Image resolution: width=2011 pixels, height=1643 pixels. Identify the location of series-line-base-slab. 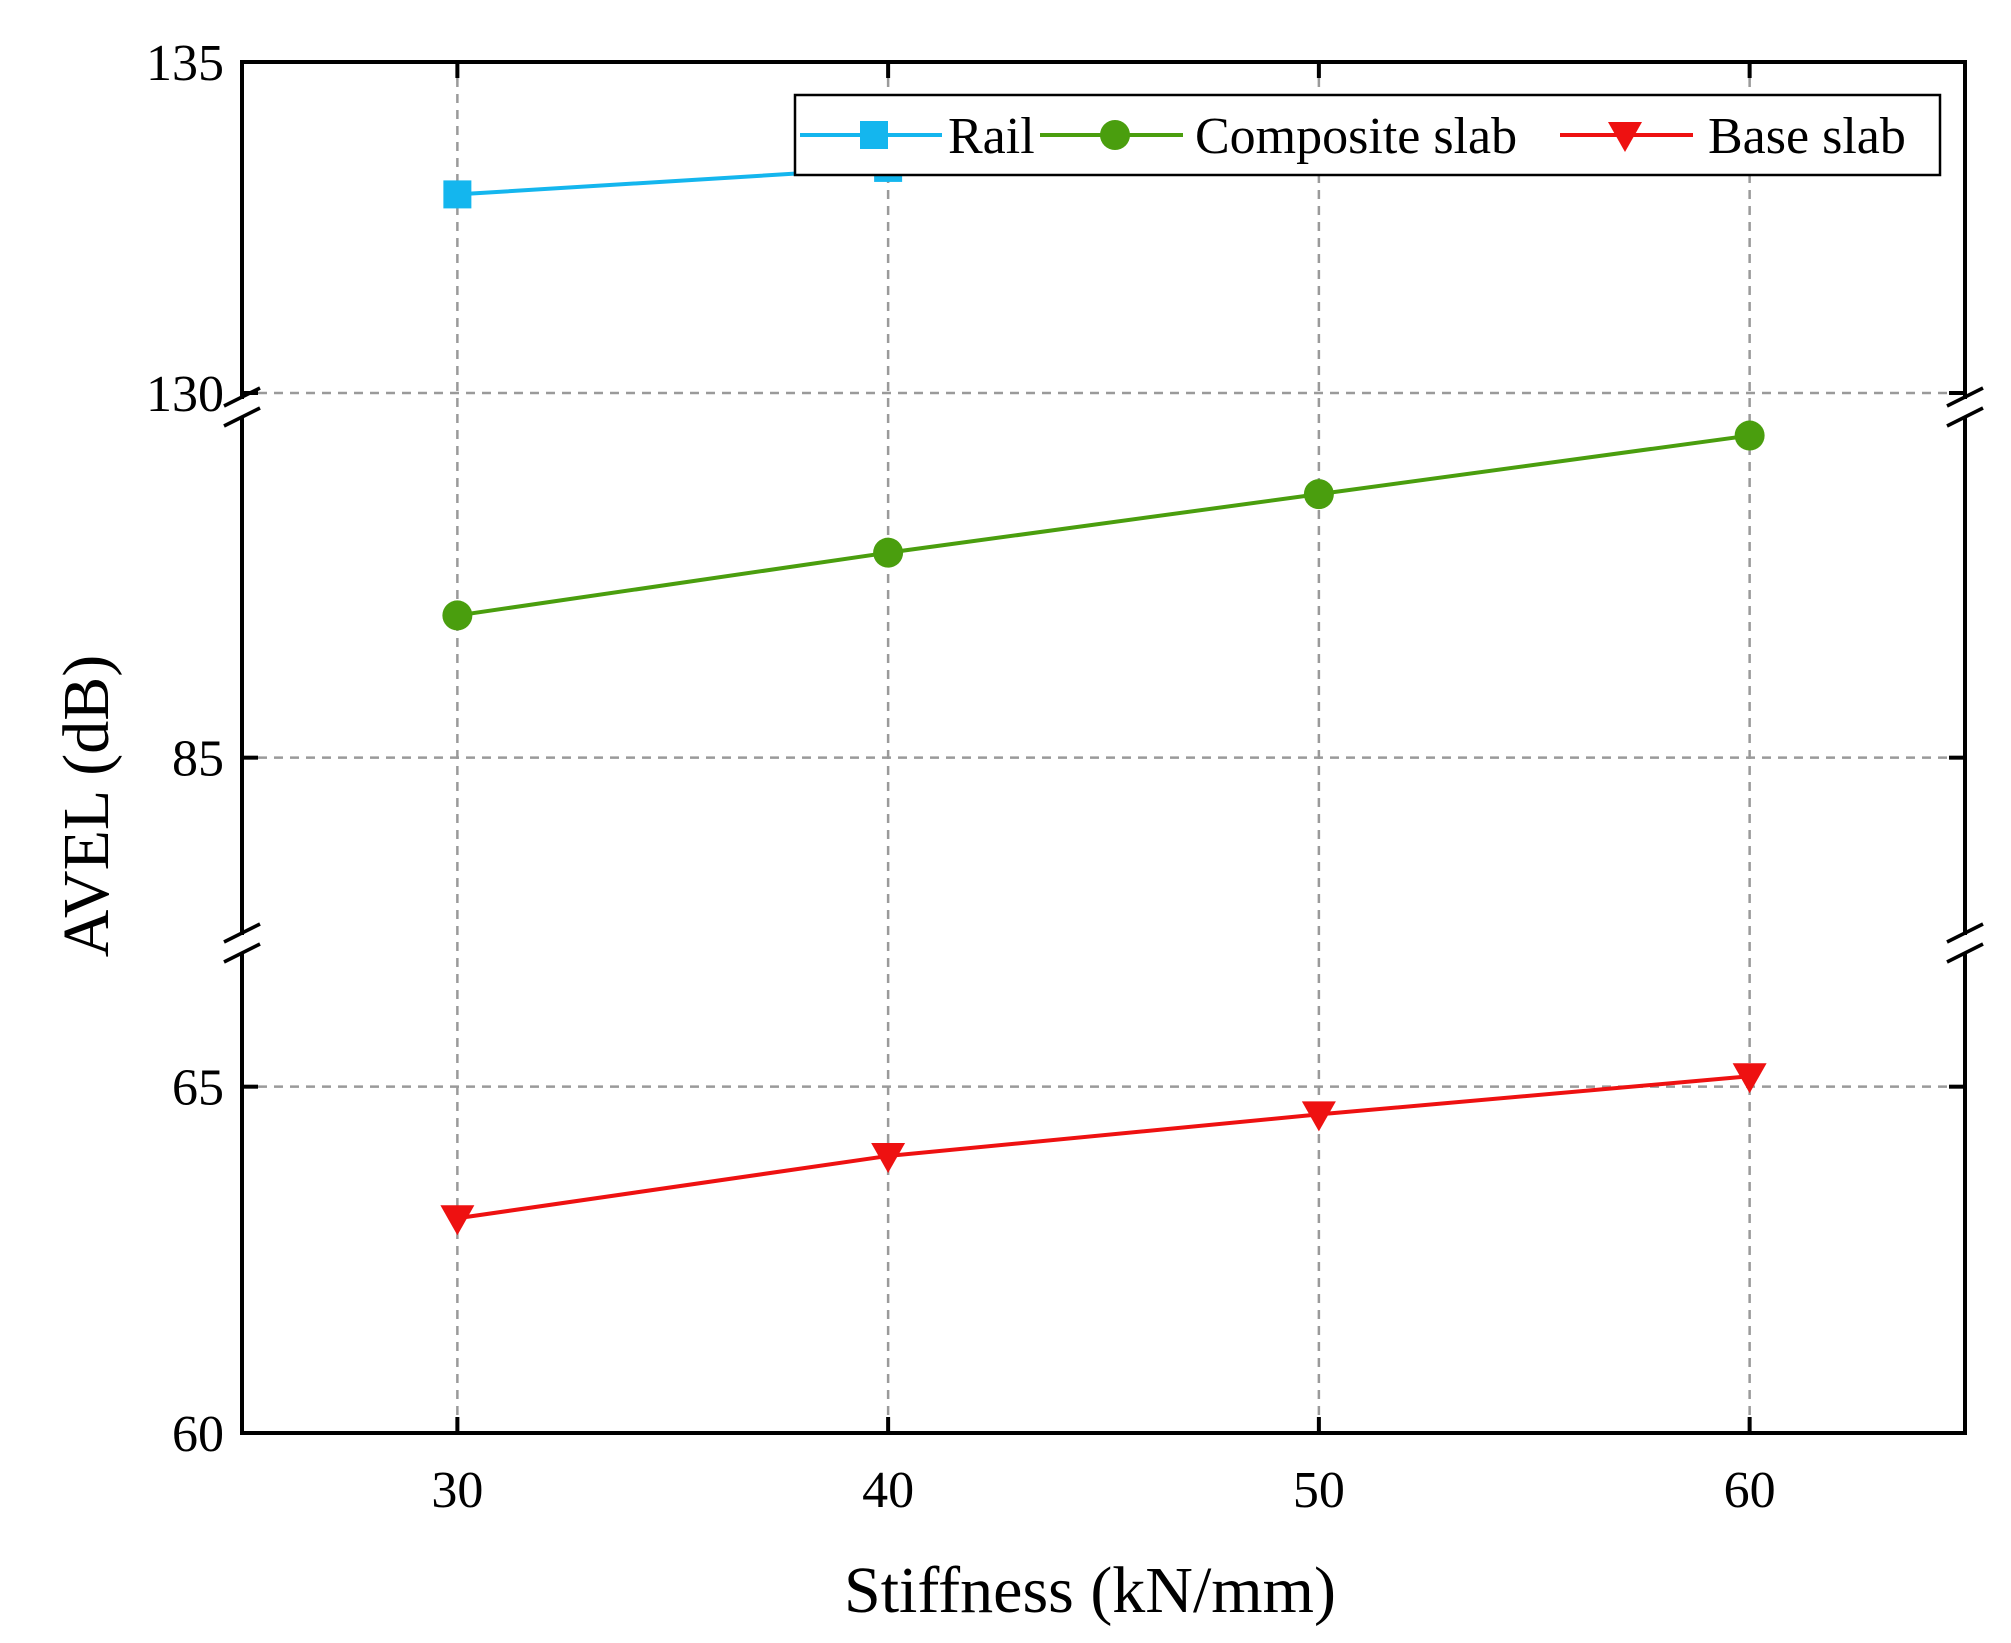
(1103, 1147).